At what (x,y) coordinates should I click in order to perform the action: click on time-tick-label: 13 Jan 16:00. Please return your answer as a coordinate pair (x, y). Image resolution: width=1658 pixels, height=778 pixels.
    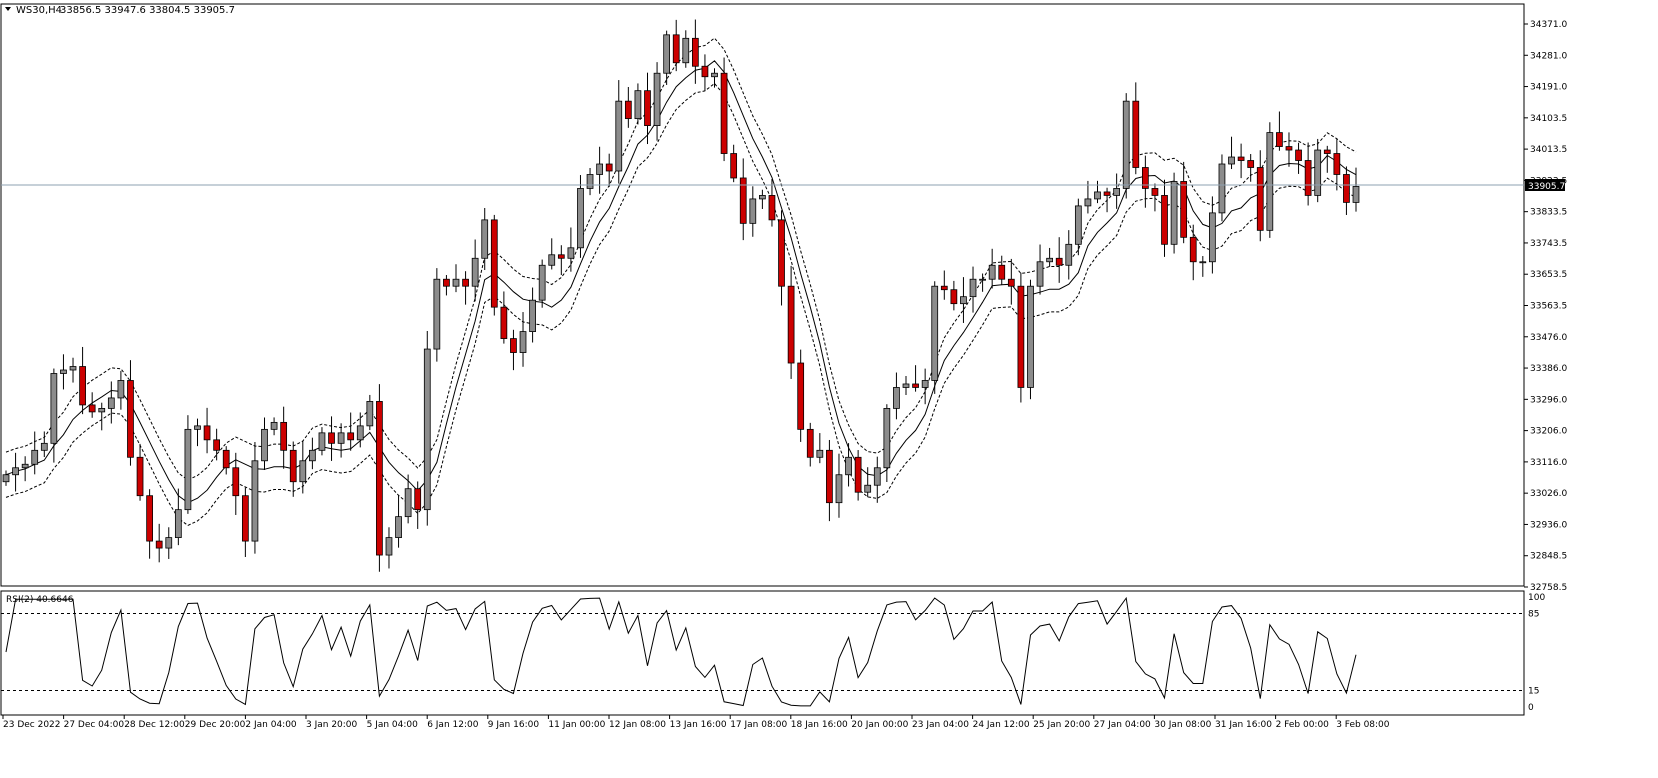
    Looking at the image, I should click on (698, 725).